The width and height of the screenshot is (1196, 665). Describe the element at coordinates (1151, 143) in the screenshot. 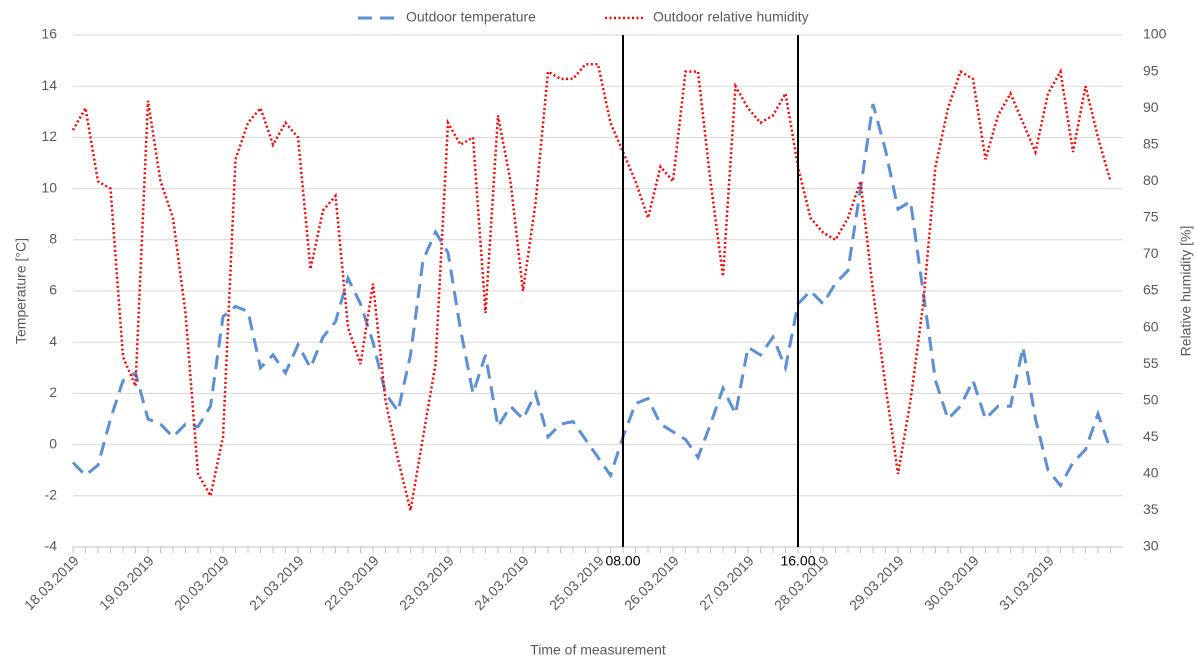

I see `y2-tick-label: 85` at that location.